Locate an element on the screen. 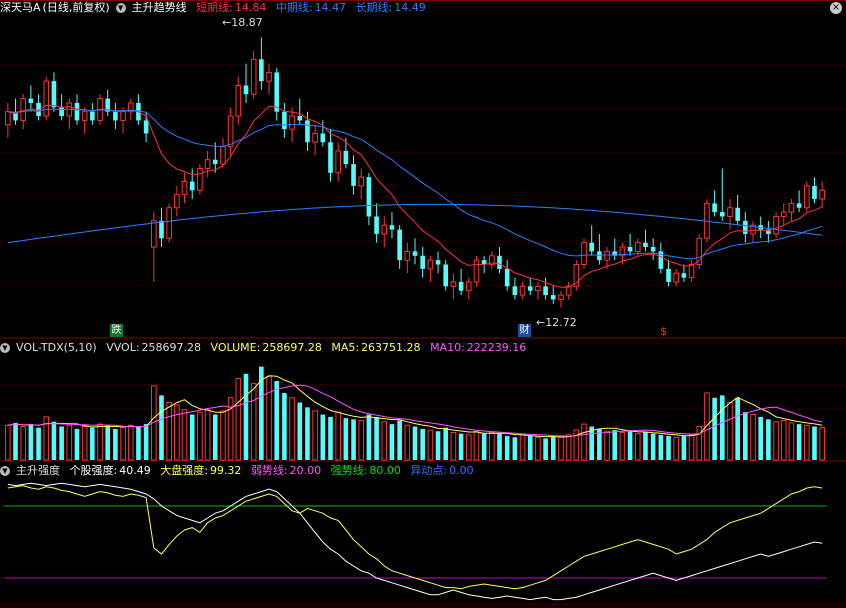 This screenshot has height=608, width=846. weak-line-label: 弱势线: is located at coordinates (269, 470).